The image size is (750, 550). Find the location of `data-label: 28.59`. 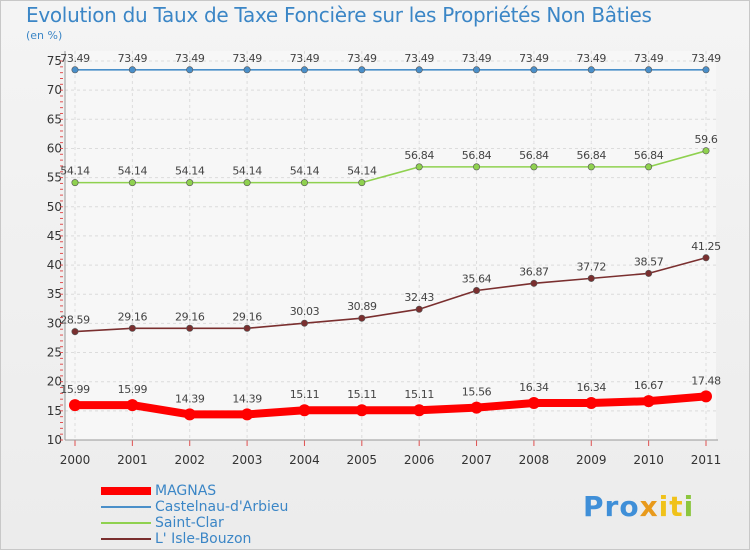

data-label: 28.59 is located at coordinates (75, 320).